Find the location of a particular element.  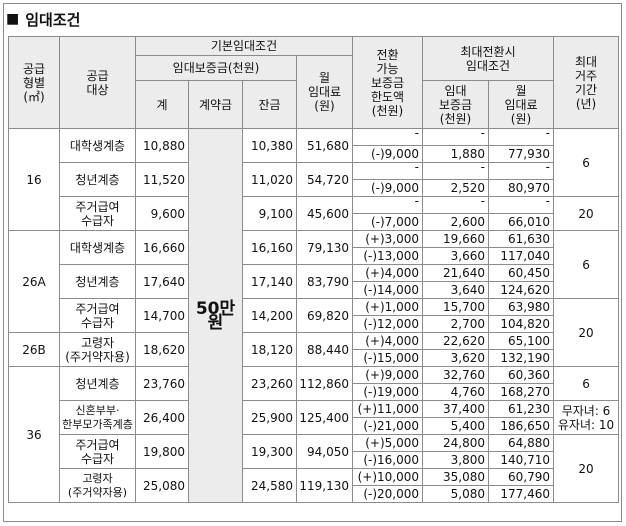

deposit-total-cell: 16,660 is located at coordinates (162, 247).